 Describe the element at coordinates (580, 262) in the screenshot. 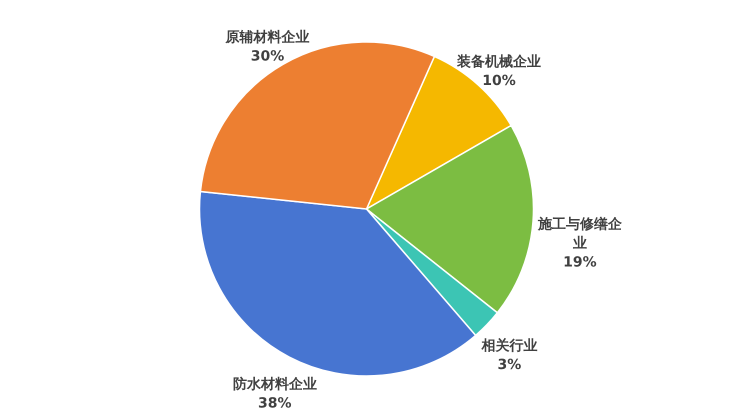

I see `data-label: 19%` at that location.